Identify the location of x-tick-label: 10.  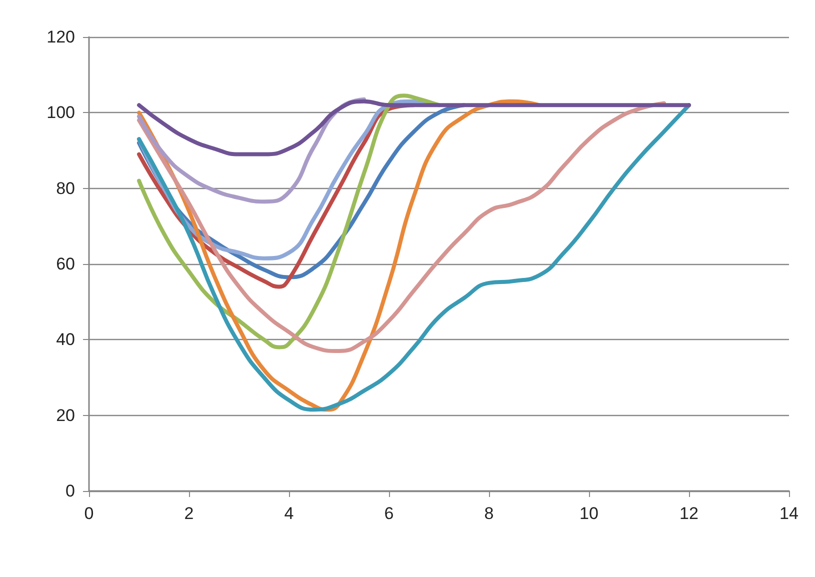
(589, 513).